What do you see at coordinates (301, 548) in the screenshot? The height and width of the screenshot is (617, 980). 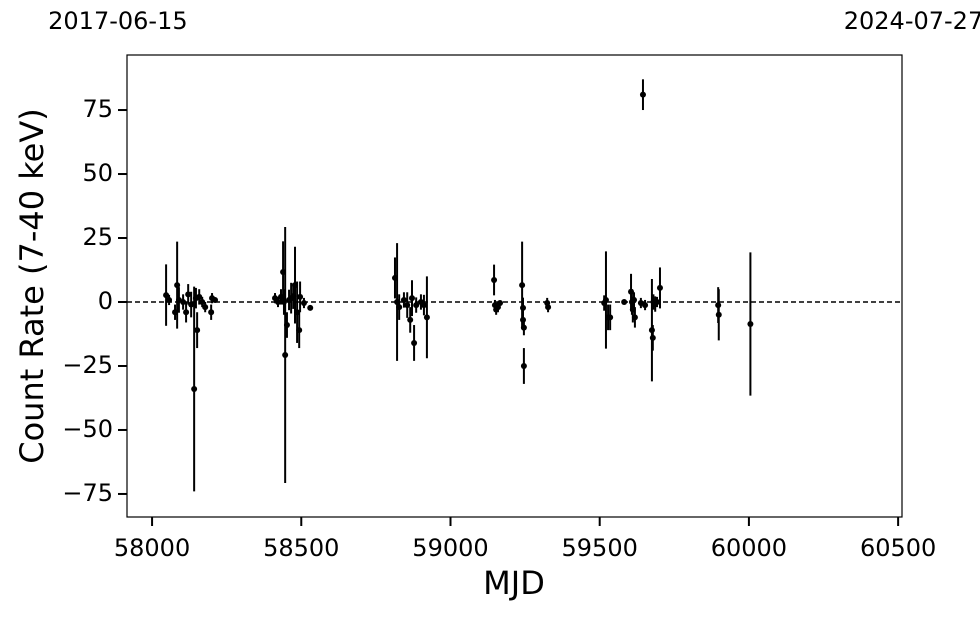 I see `x-tick-label: 58500` at bounding box center [301, 548].